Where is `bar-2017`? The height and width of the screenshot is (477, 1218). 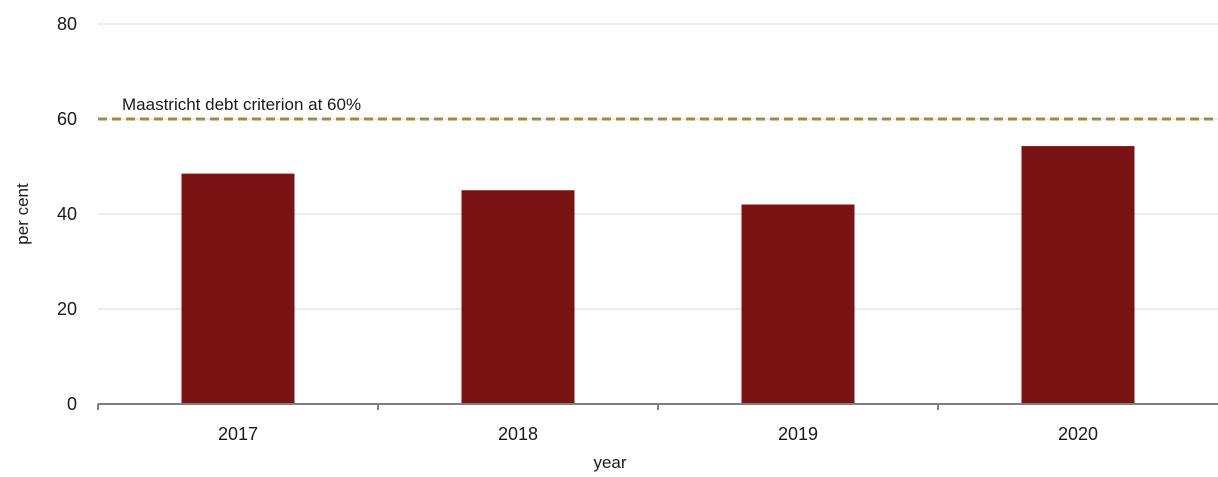
bar-2017 is located at coordinates (238, 288).